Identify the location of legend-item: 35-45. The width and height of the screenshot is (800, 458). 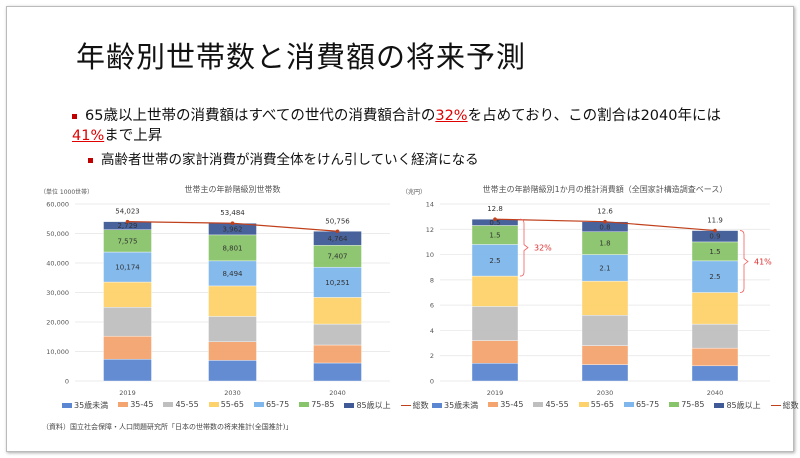
(505, 405).